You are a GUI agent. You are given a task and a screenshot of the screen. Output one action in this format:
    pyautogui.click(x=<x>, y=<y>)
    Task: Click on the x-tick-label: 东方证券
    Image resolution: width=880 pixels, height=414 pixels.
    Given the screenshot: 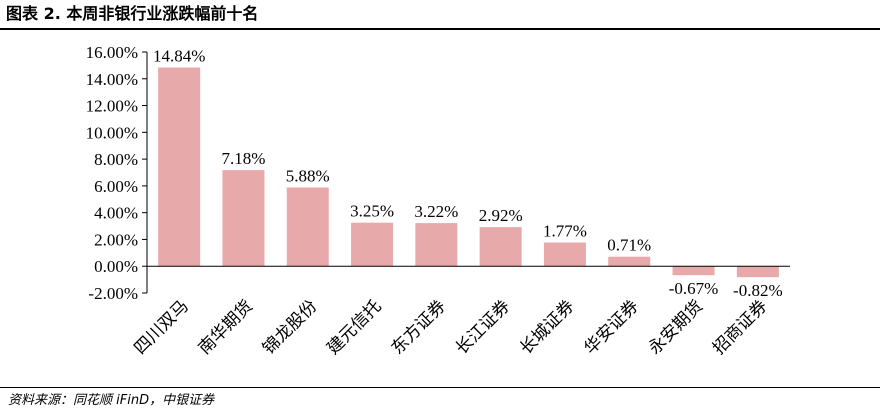 What is the action you would take?
    pyautogui.click(x=419, y=327)
    